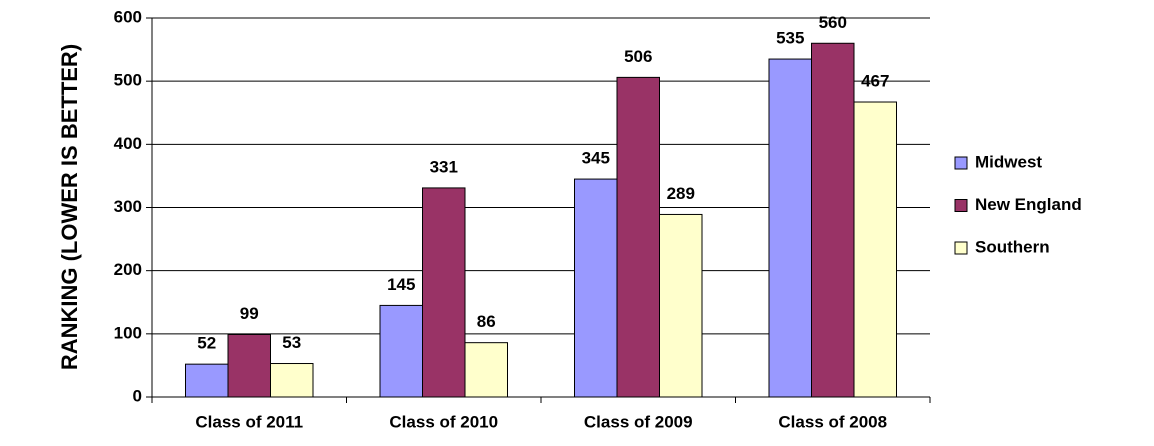 The image size is (1154, 446). What do you see at coordinates (1012, 246) in the screenshot?
I see `legend-label: Southern` at bounding box center [1012, 246].